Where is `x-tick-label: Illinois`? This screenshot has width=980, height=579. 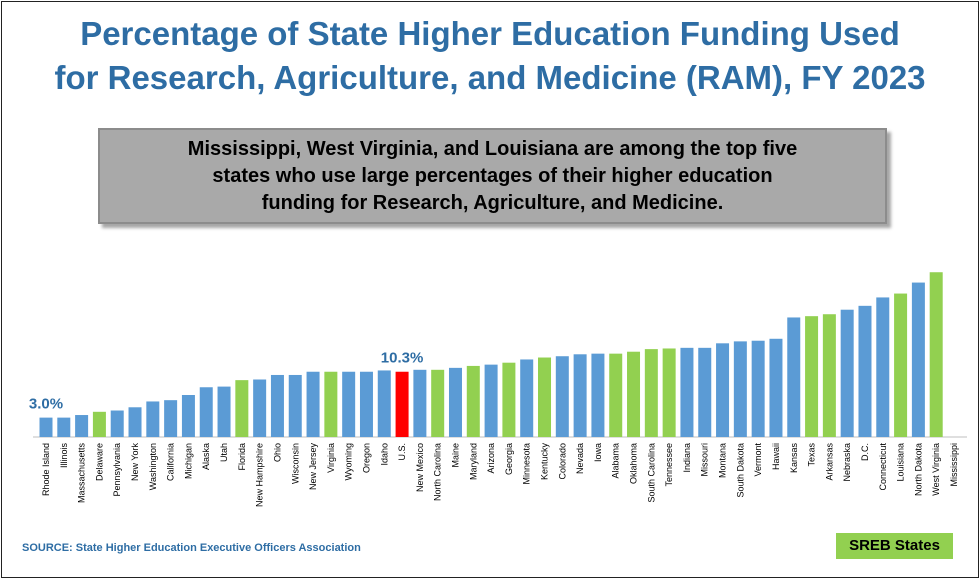 x-tick-label: Illinois is located at coordinates (64, 456).